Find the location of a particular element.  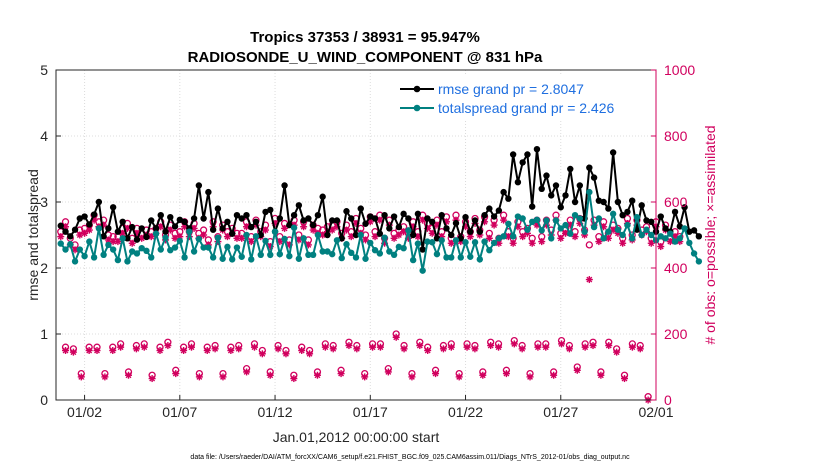

x-axis-label: Jan.01,2012 00:00:00 start is located at coordinates (356, 437).